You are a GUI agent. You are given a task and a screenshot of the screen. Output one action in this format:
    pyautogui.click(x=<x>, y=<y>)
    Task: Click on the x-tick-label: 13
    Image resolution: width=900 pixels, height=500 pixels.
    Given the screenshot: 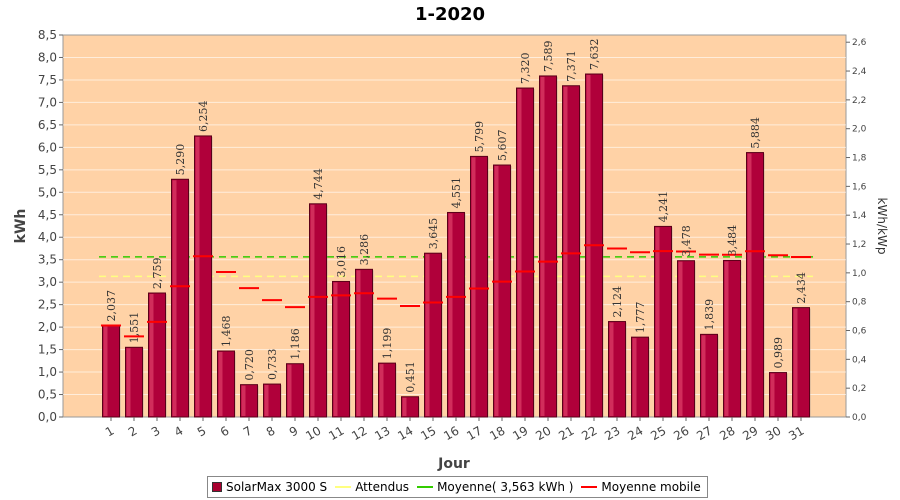 What is the action you would take?
    pyautogui.click(x=382, y=433)
    